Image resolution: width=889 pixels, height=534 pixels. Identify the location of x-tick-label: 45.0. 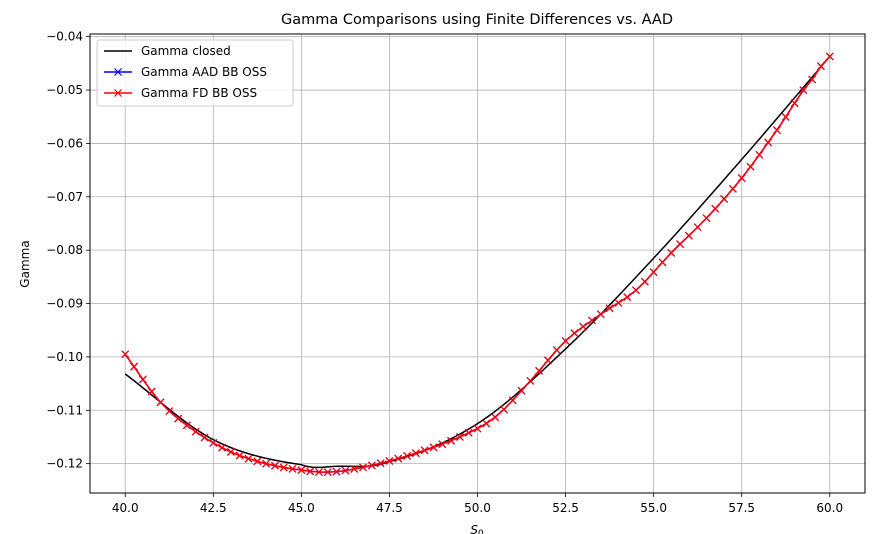
(301, 508).